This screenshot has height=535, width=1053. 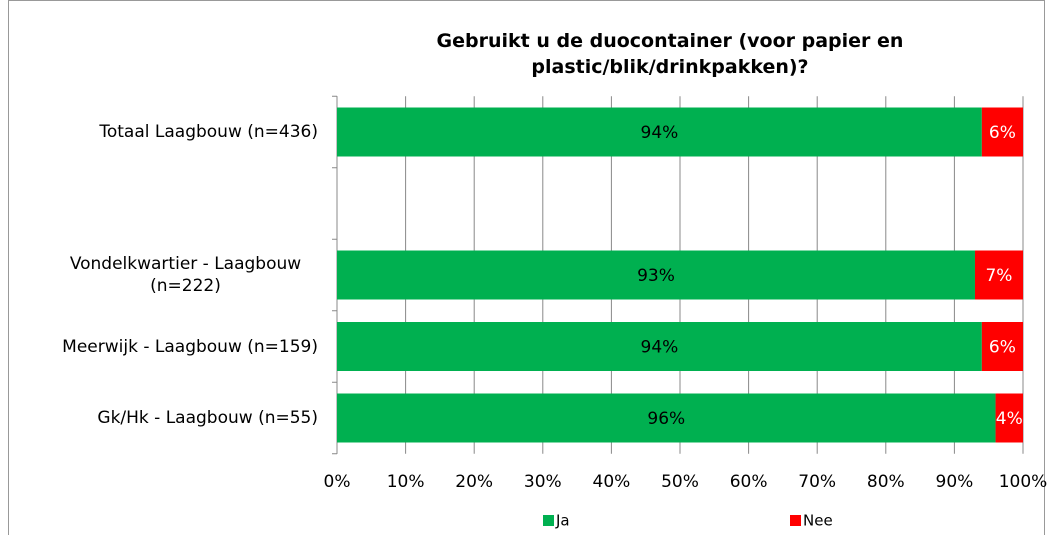 What do you see at coordinates (955, 482) in the screenshot?
I see `x-tick-label: 90%` at bounding box center [955, 482].